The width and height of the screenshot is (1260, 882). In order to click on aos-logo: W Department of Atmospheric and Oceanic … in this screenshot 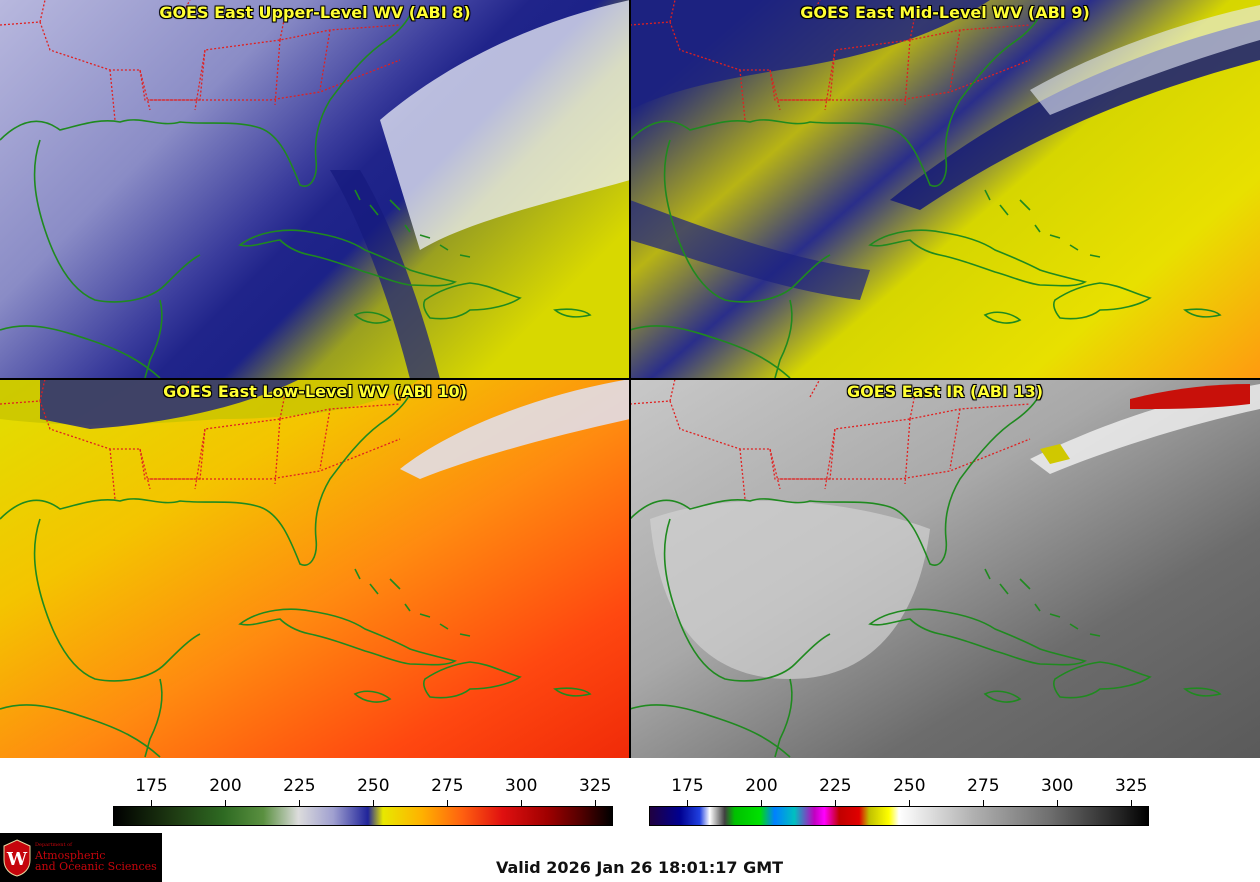, I will do `click(81, 857)`.